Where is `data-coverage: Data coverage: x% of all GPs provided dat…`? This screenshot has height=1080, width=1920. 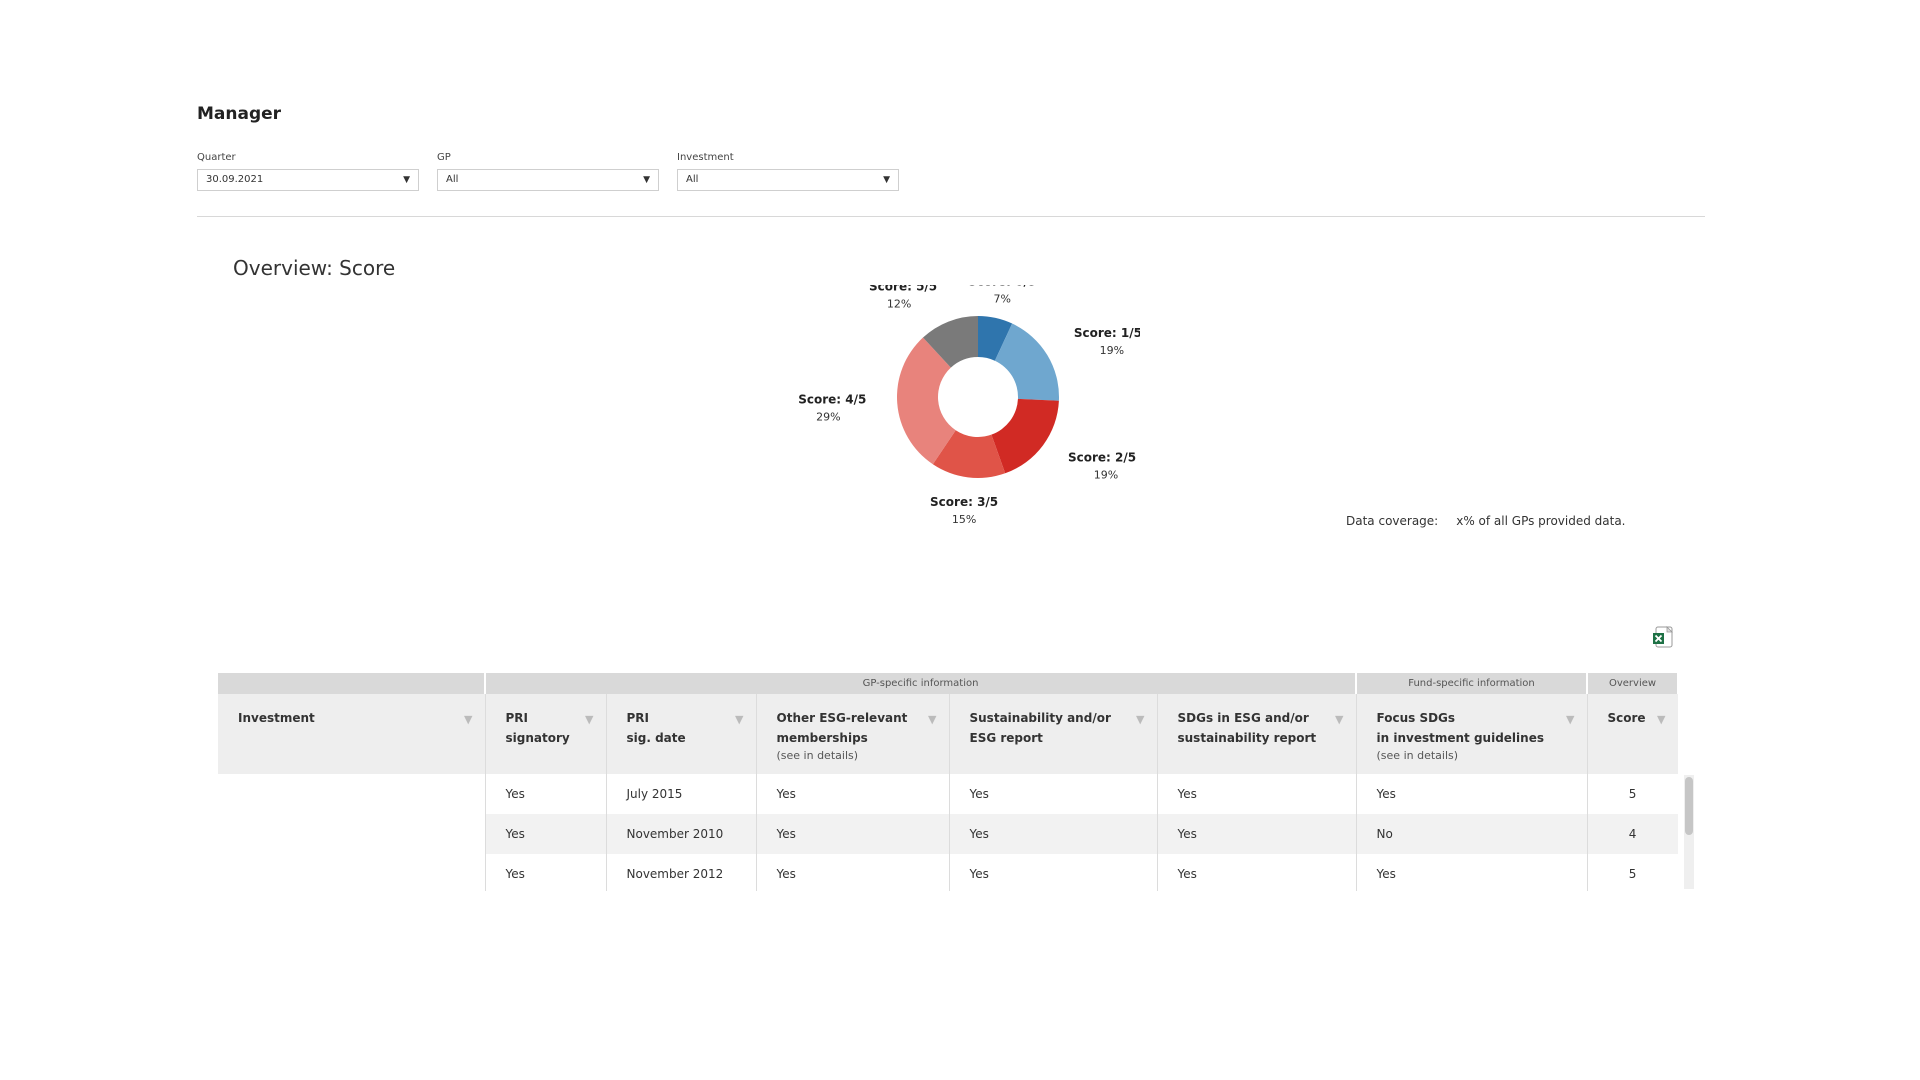
data-coverage: Data coverage: x% of all GPs provided dat… is located at coordinates (1486, 521).